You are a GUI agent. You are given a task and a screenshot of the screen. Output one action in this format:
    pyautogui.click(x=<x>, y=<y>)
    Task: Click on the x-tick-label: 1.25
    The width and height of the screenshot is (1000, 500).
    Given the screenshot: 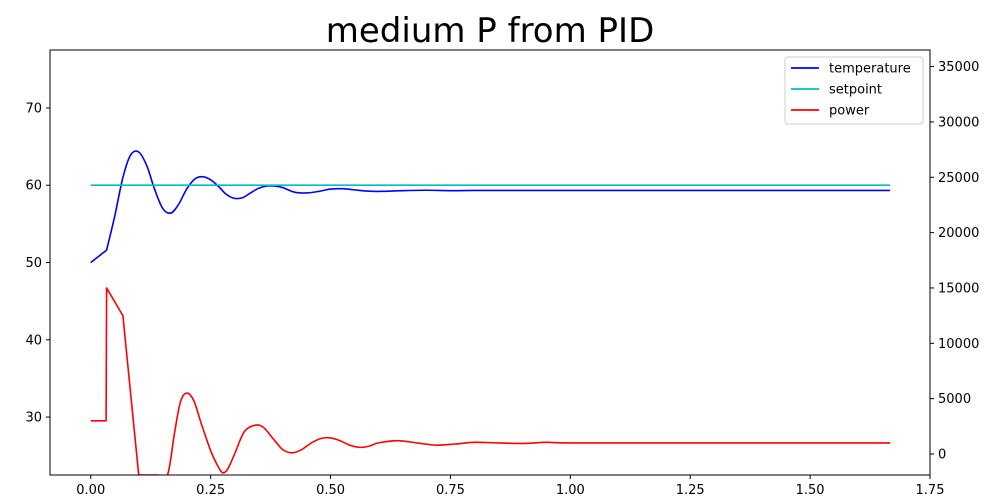 What is the action you would take?
    pyautogui.click(x=690, y=490)
    